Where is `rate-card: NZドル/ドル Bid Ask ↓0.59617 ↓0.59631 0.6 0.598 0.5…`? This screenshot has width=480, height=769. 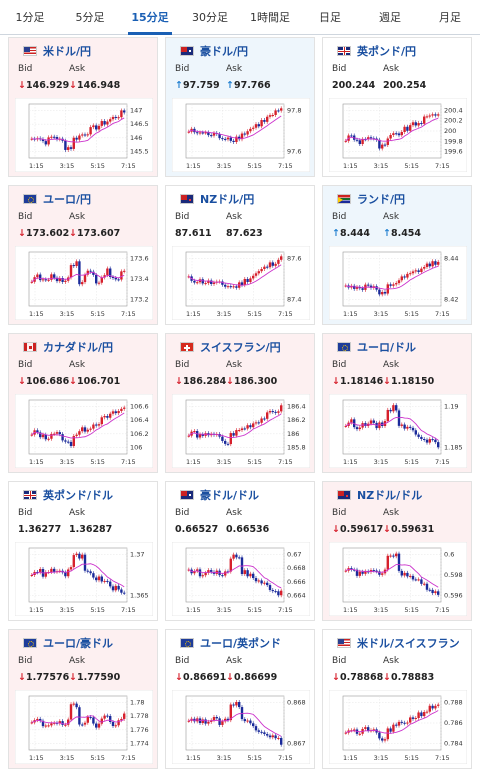
rate-card: NZドル/ドル Bid Ask ↓0.59617 ↓0.59631 0.6 0.598 0.5… is located at coordinates (397, 551).